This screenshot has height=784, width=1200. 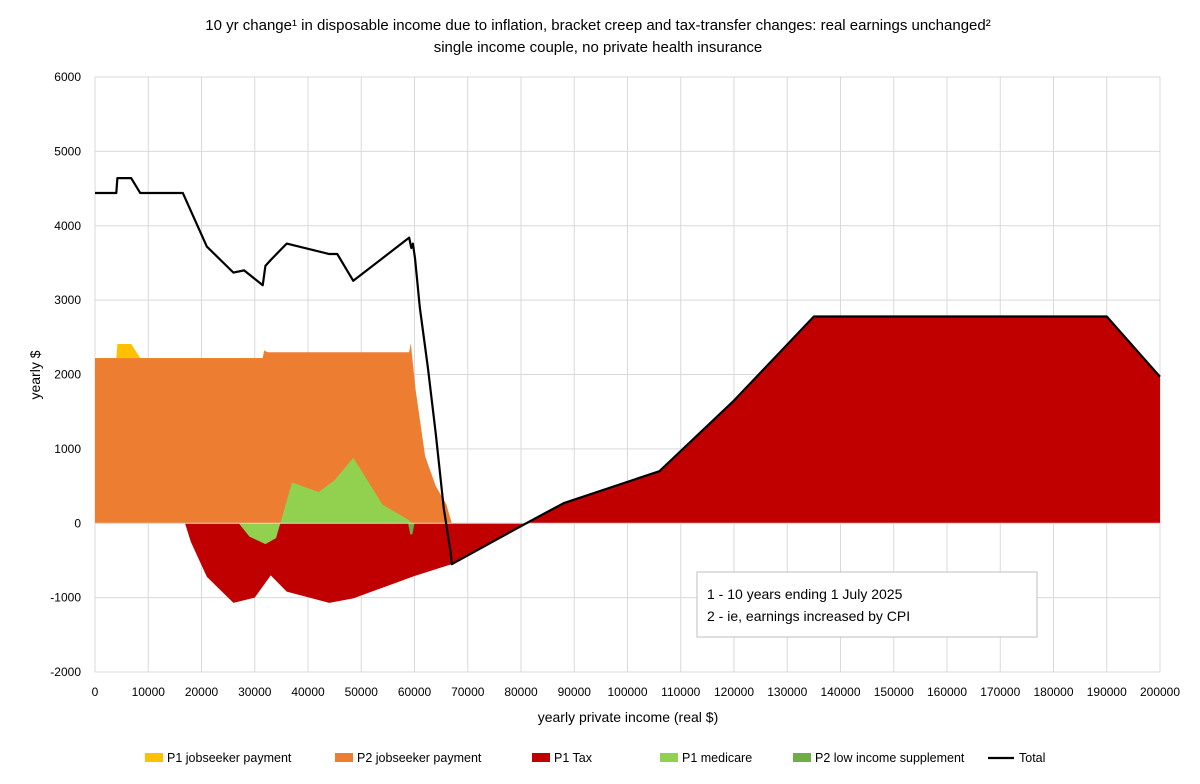 What do you see at coordinates (154, 757) in the screenshot?
I see `legend-swatch-p1-jobseeker-payment` at bounding box center [154, 757].